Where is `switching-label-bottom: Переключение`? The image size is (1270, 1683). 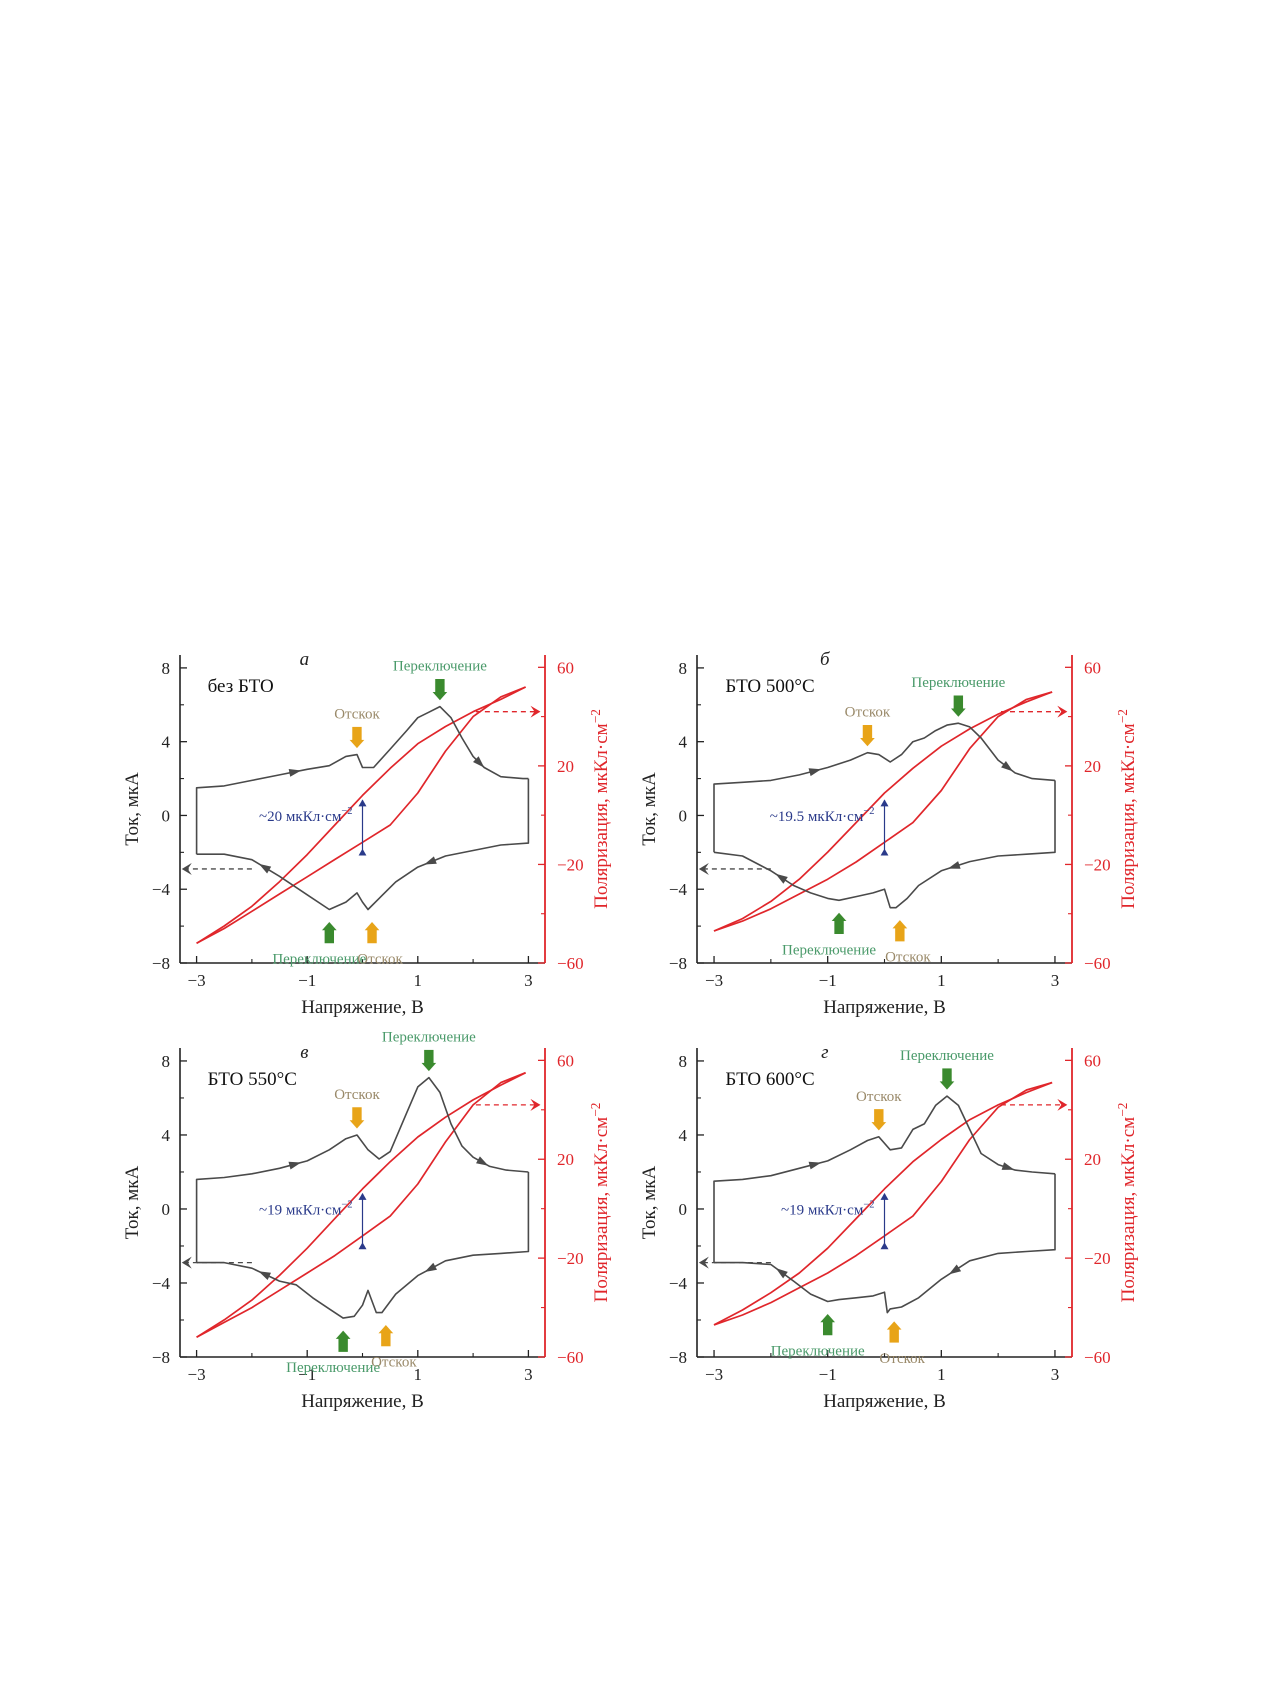
switching-label-bottom: Переключение is located at coordinates (333, 1368).